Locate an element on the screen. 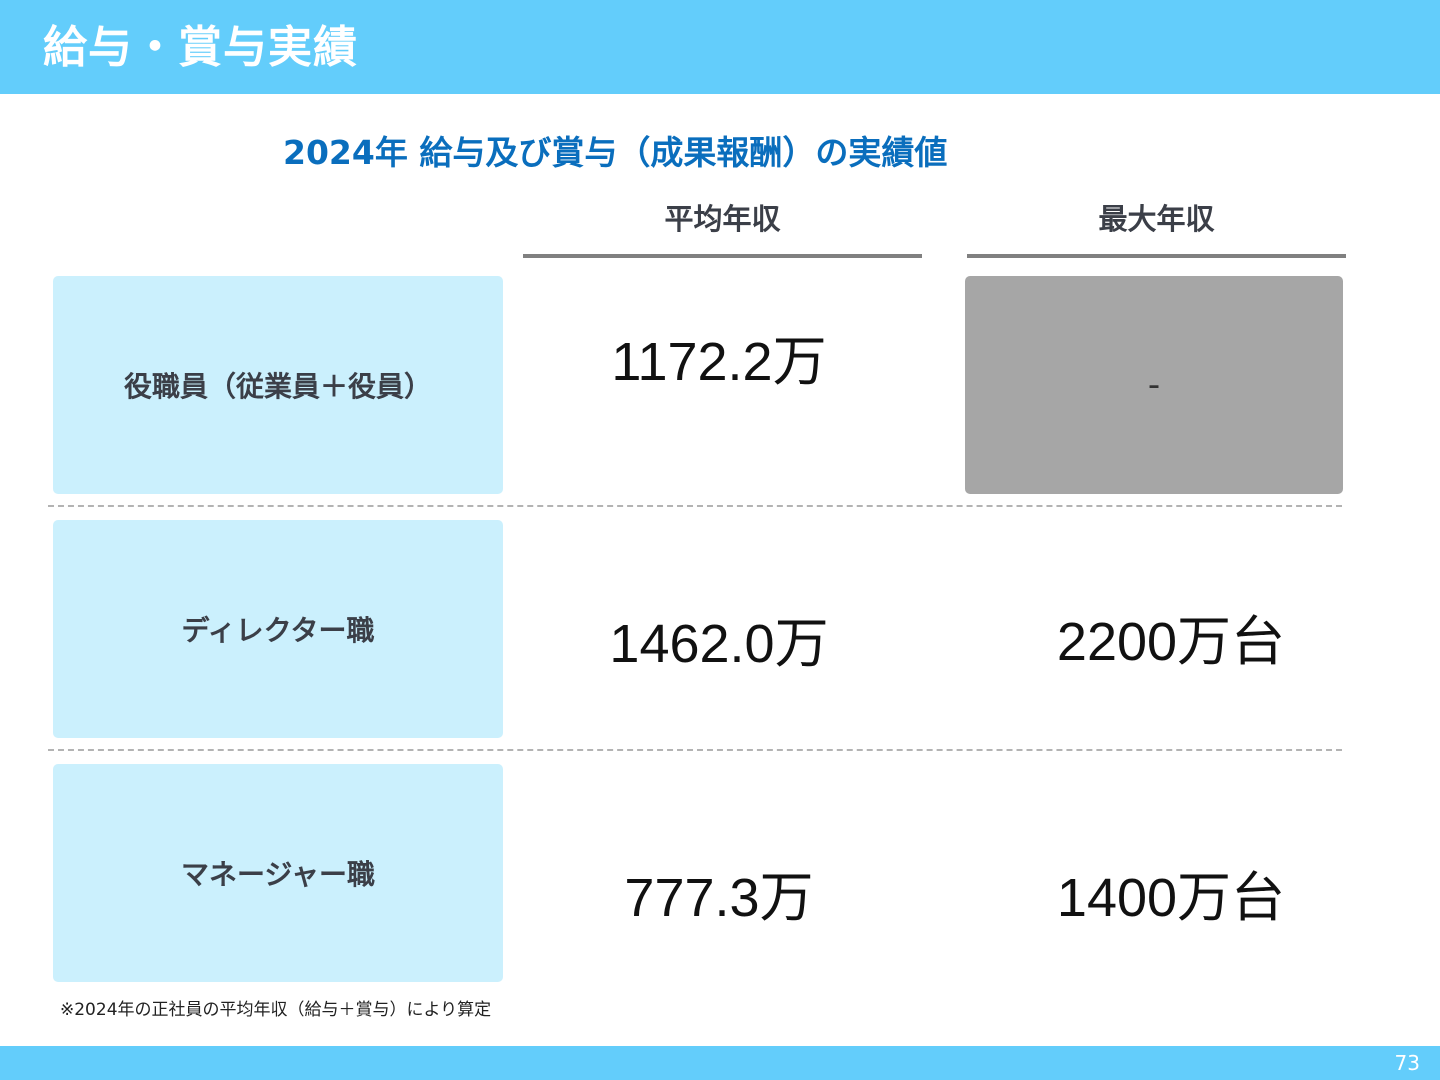  maximum-salary-manager: 1400万台 is located at coordinates (1171, 898).